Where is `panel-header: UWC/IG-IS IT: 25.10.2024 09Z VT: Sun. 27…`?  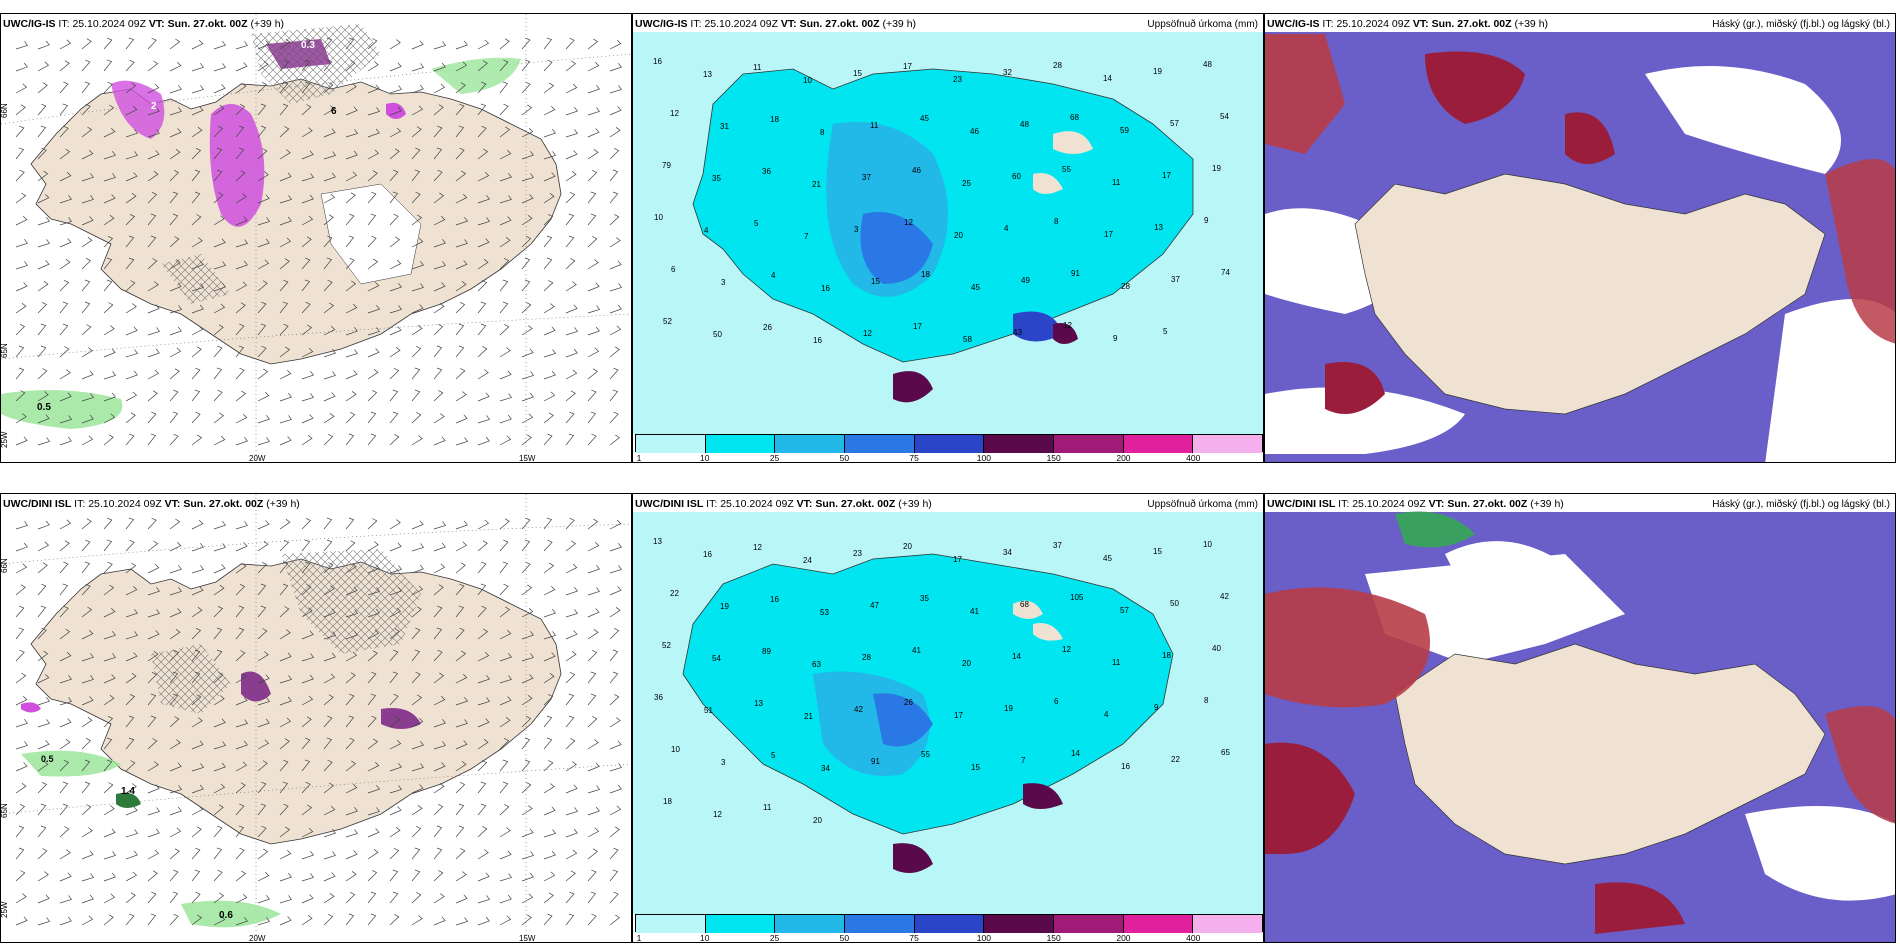 panel-header: UWC/IG-IS IT: 25.10.2024 09Z VT: Sun. 27… is located at coordinates (1408, 24).